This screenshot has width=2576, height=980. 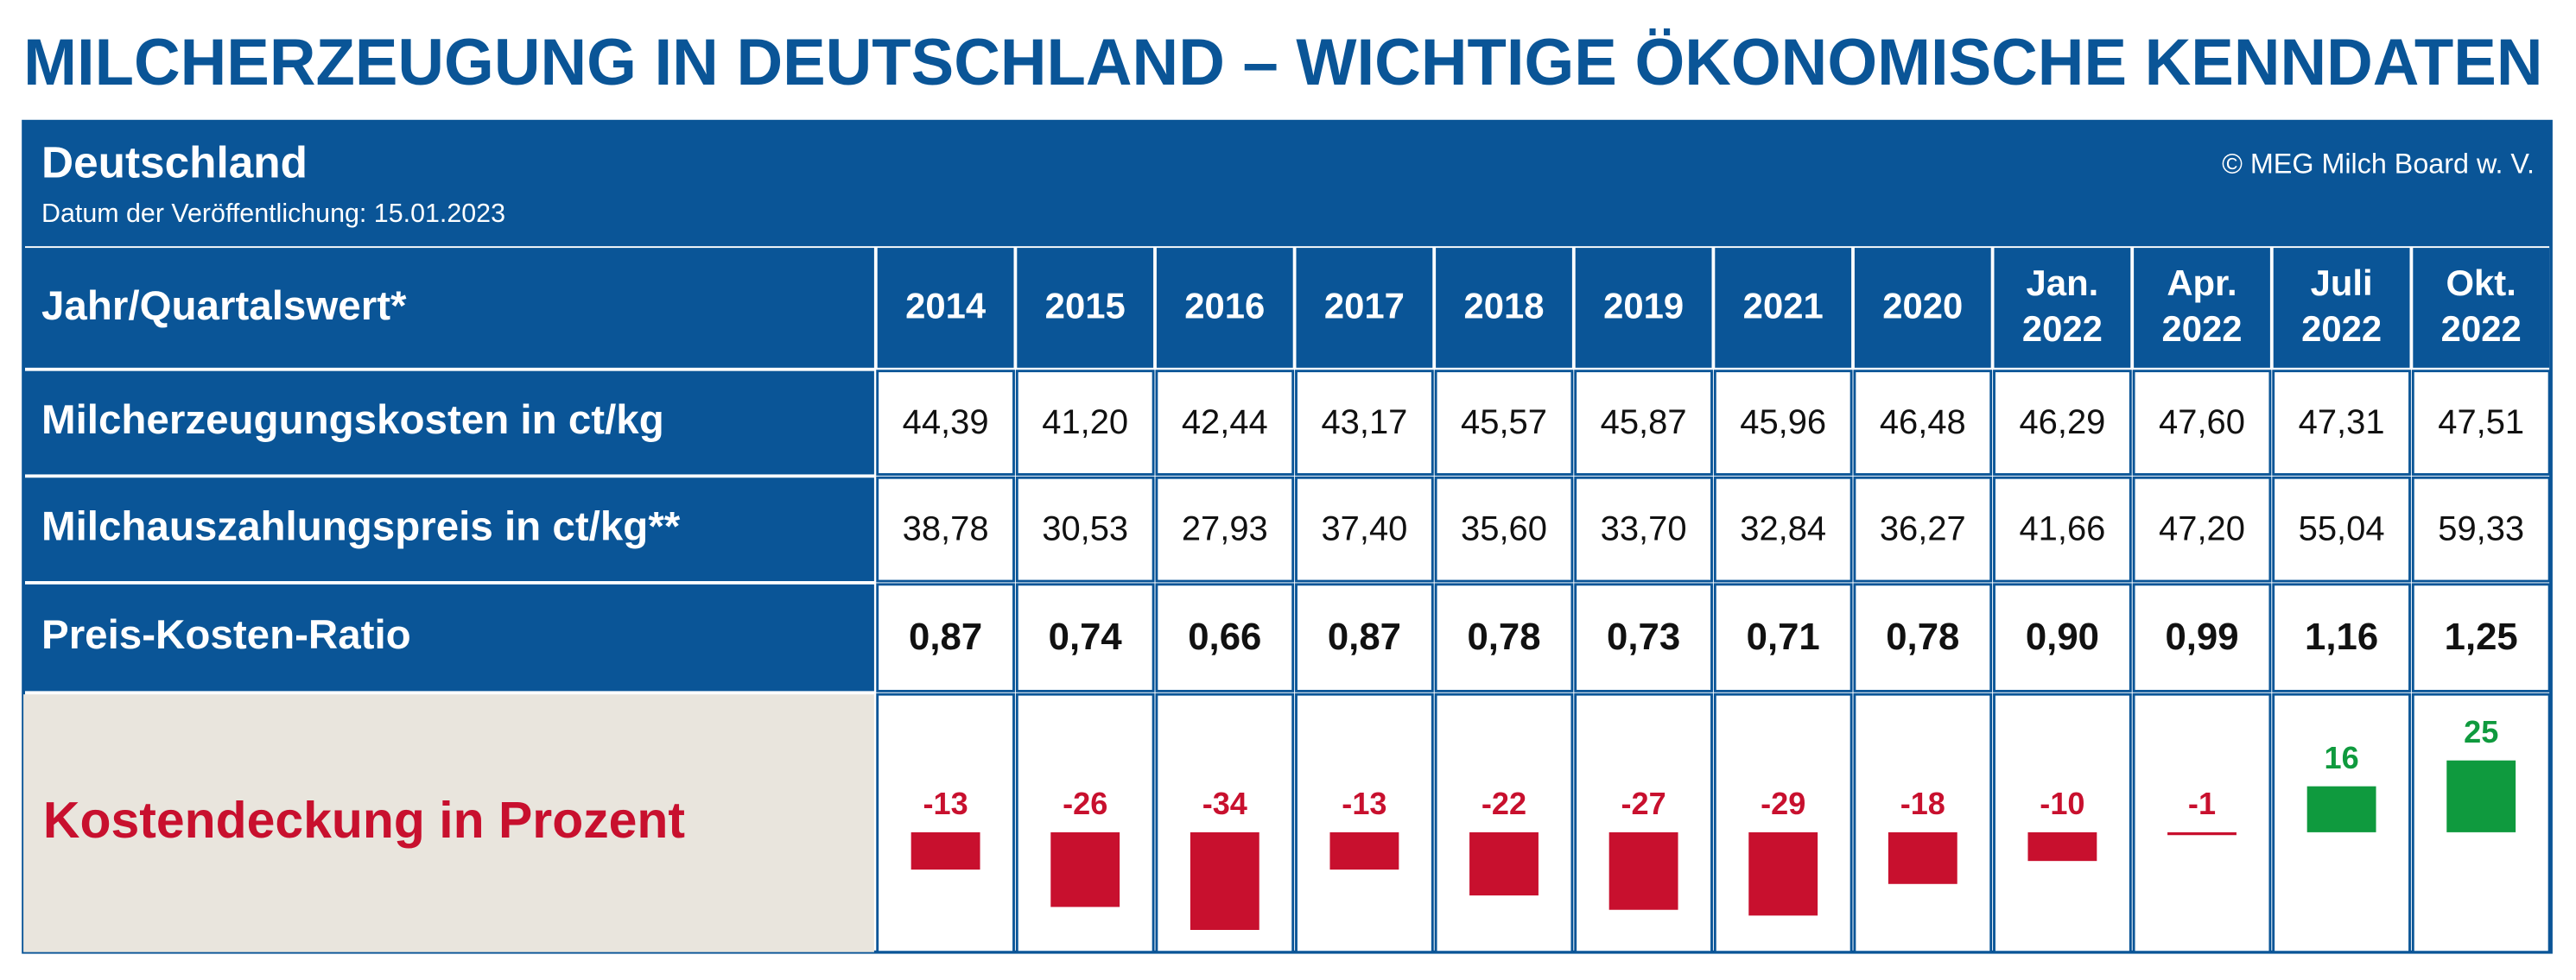 I want to click on cell-value: 27,93, so click(x=1225, y=529).